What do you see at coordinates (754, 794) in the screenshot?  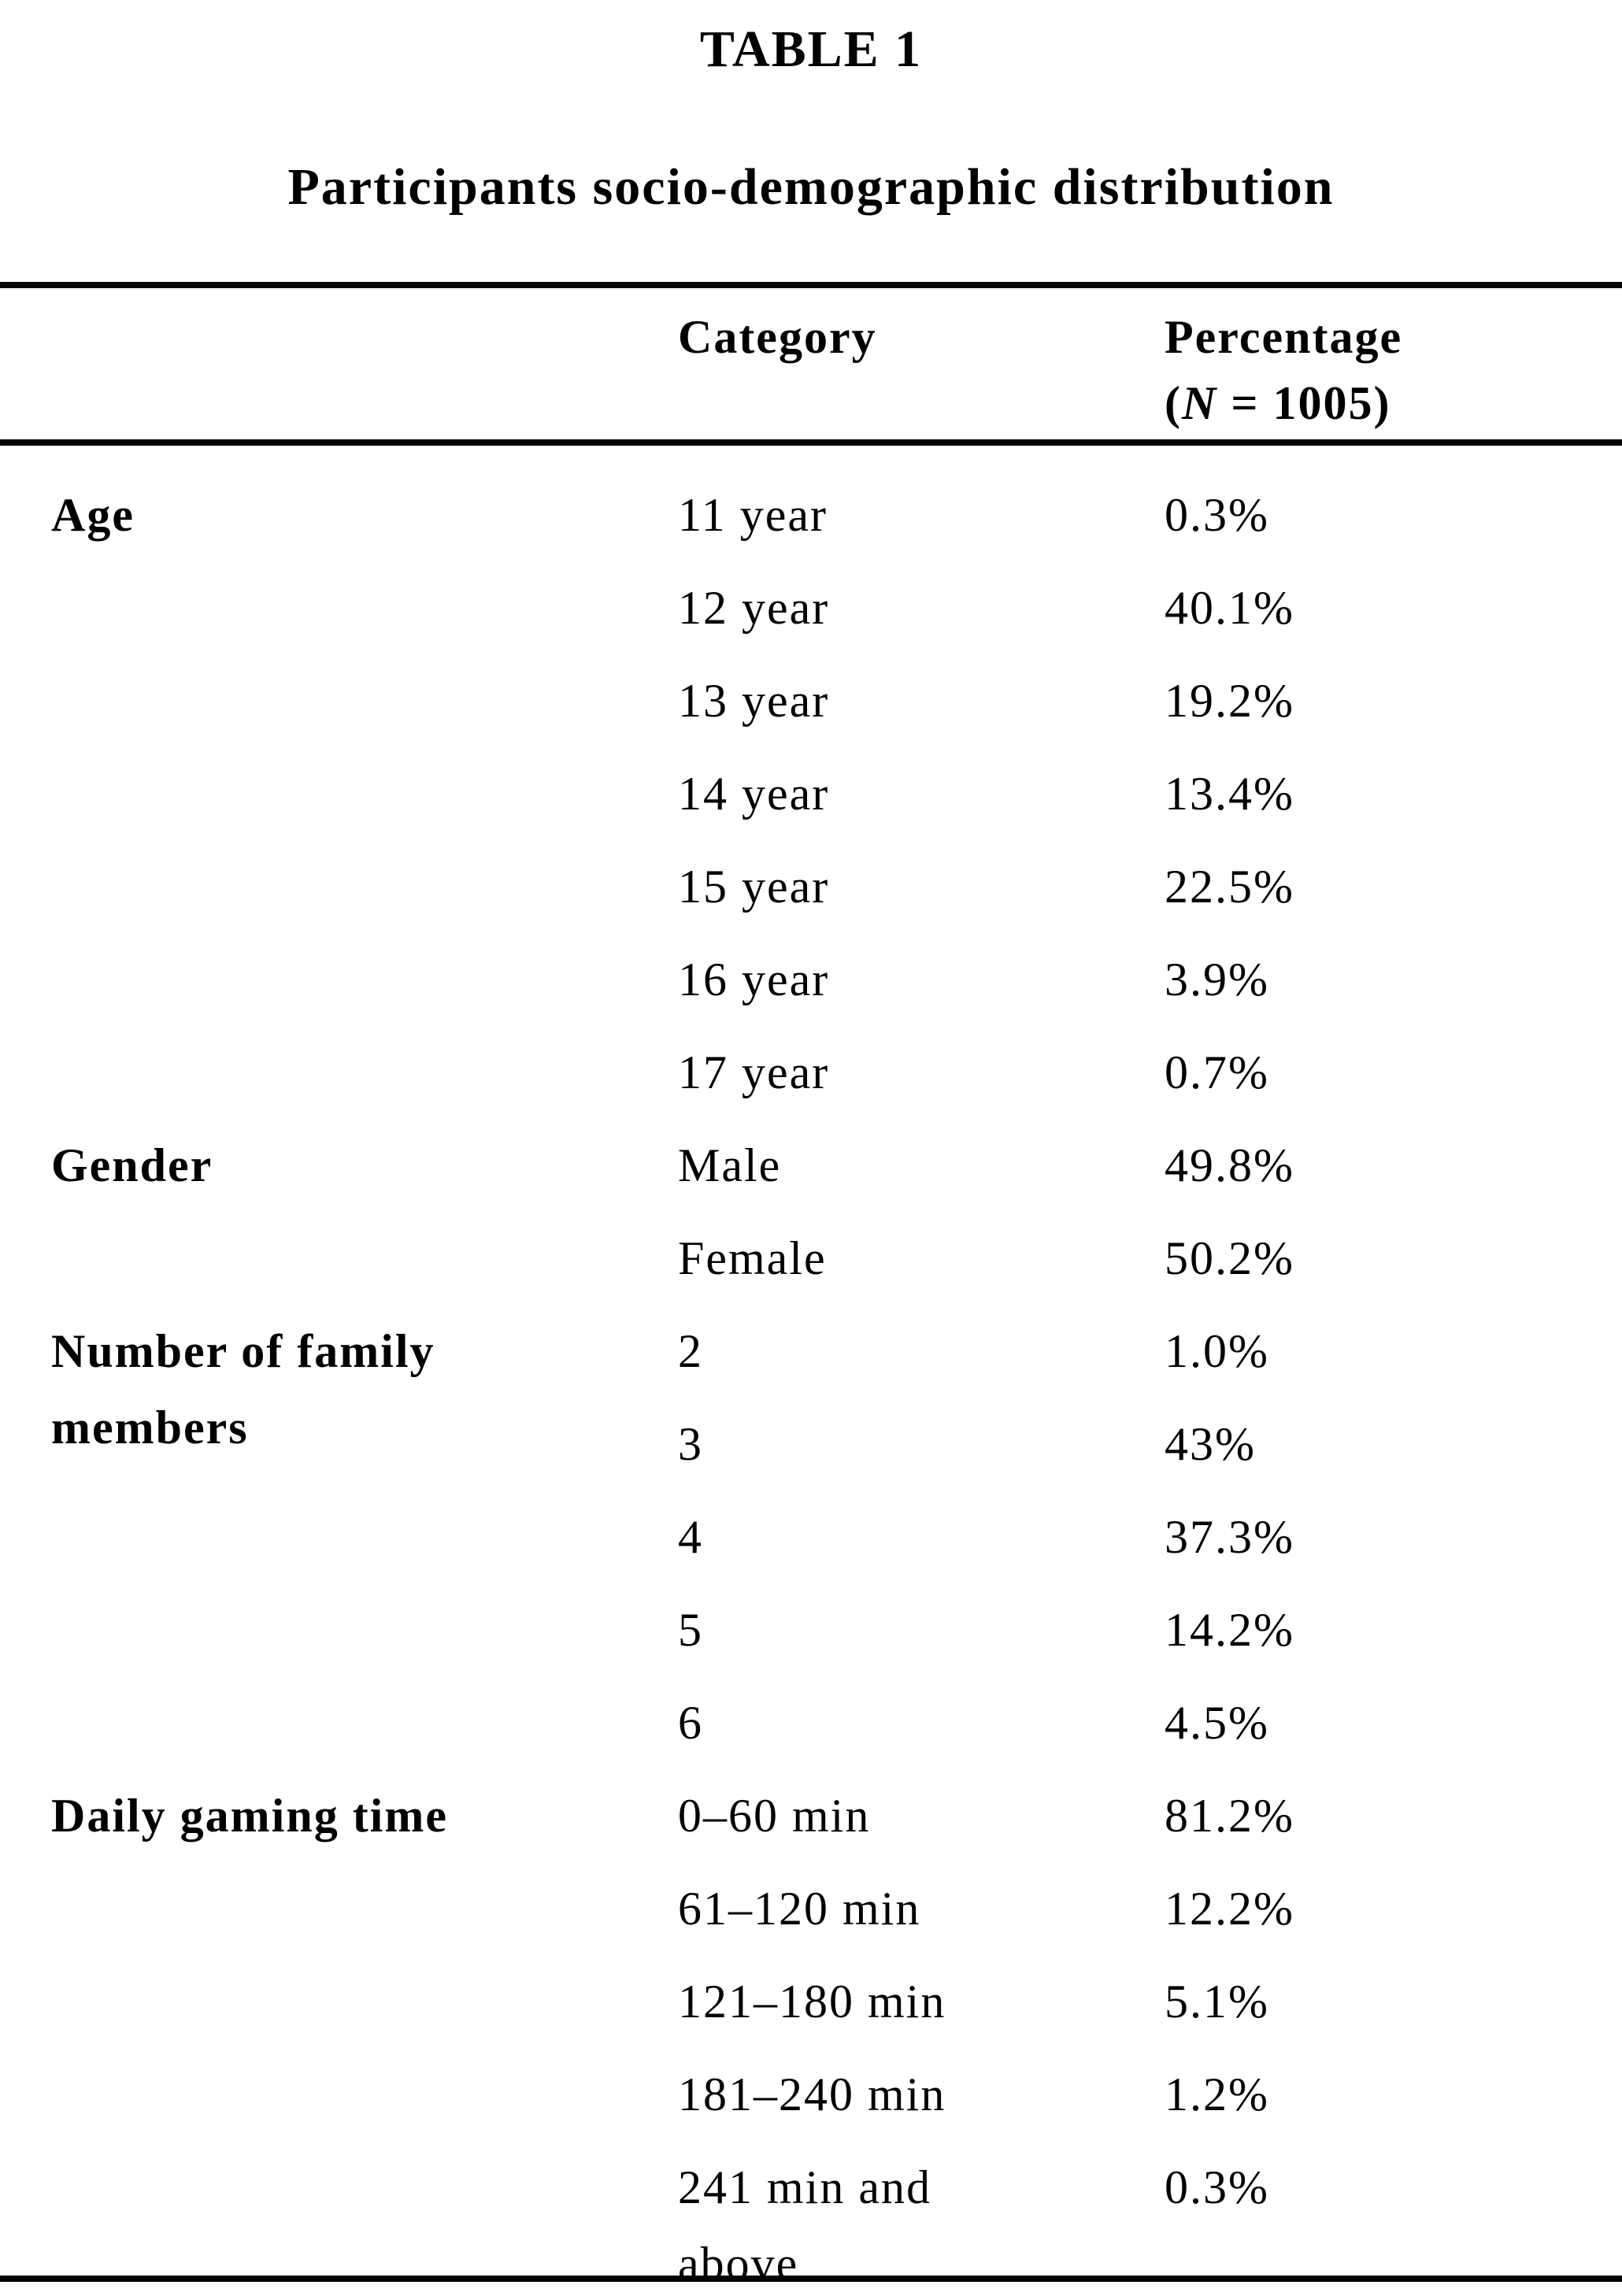 I see `category-cell: 14 year` at bounding box center [754, 794].